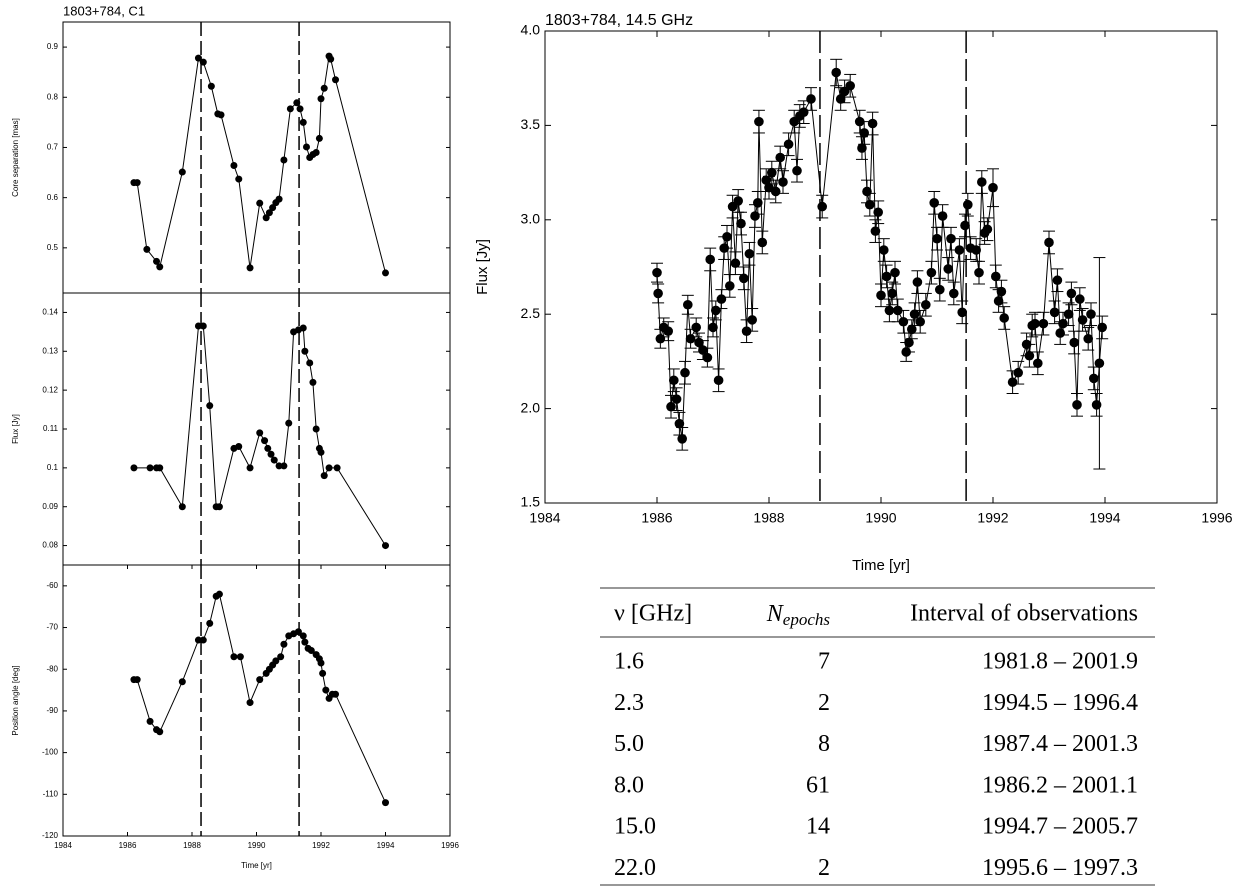 The width and height of the screenshot is (1240, 886). I want to click on y-axis-label: Core separation [mas], so click(15, 157).